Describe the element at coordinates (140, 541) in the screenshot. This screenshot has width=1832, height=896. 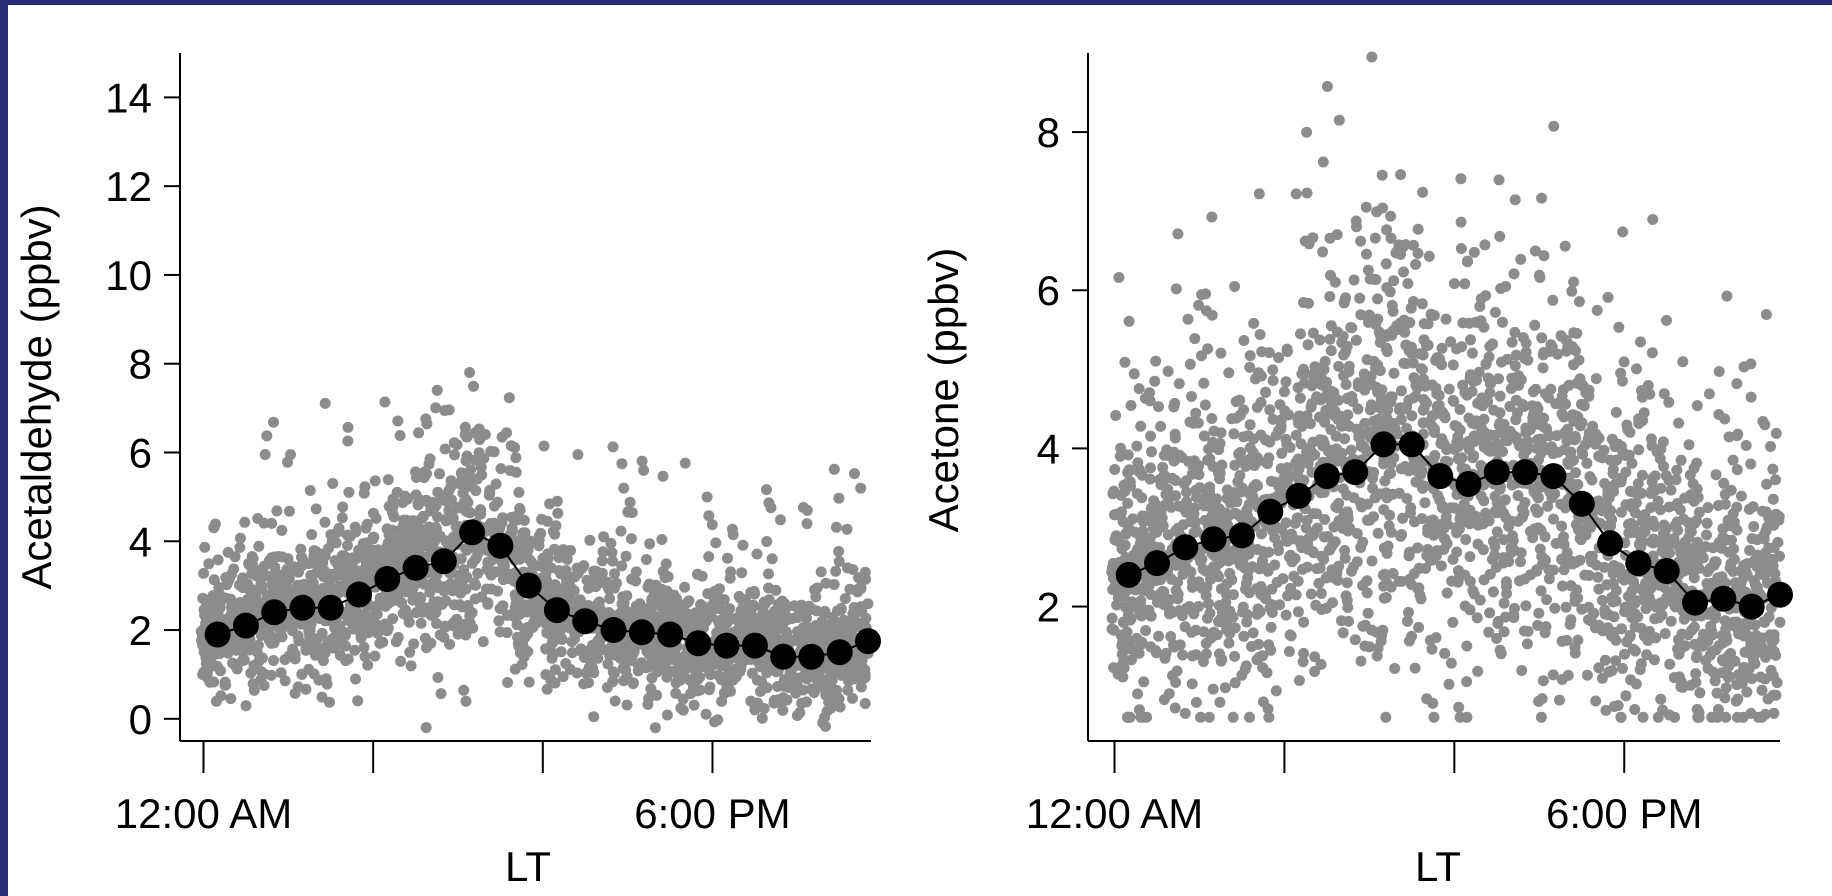
I see `y-tick-label: 4` at that location.